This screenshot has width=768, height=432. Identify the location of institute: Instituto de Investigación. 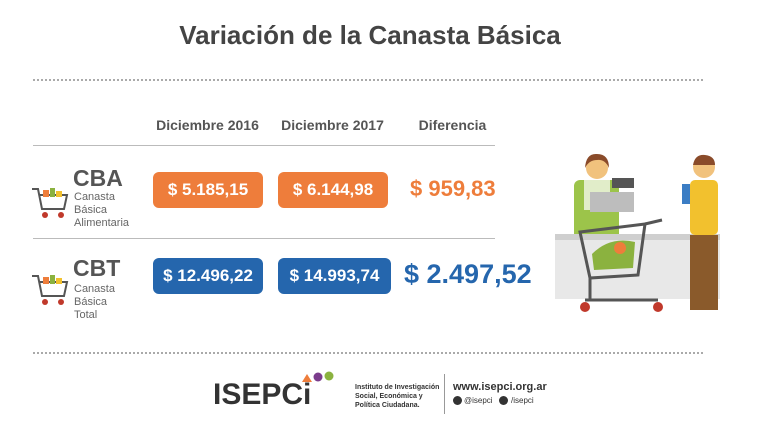
(397, 387).